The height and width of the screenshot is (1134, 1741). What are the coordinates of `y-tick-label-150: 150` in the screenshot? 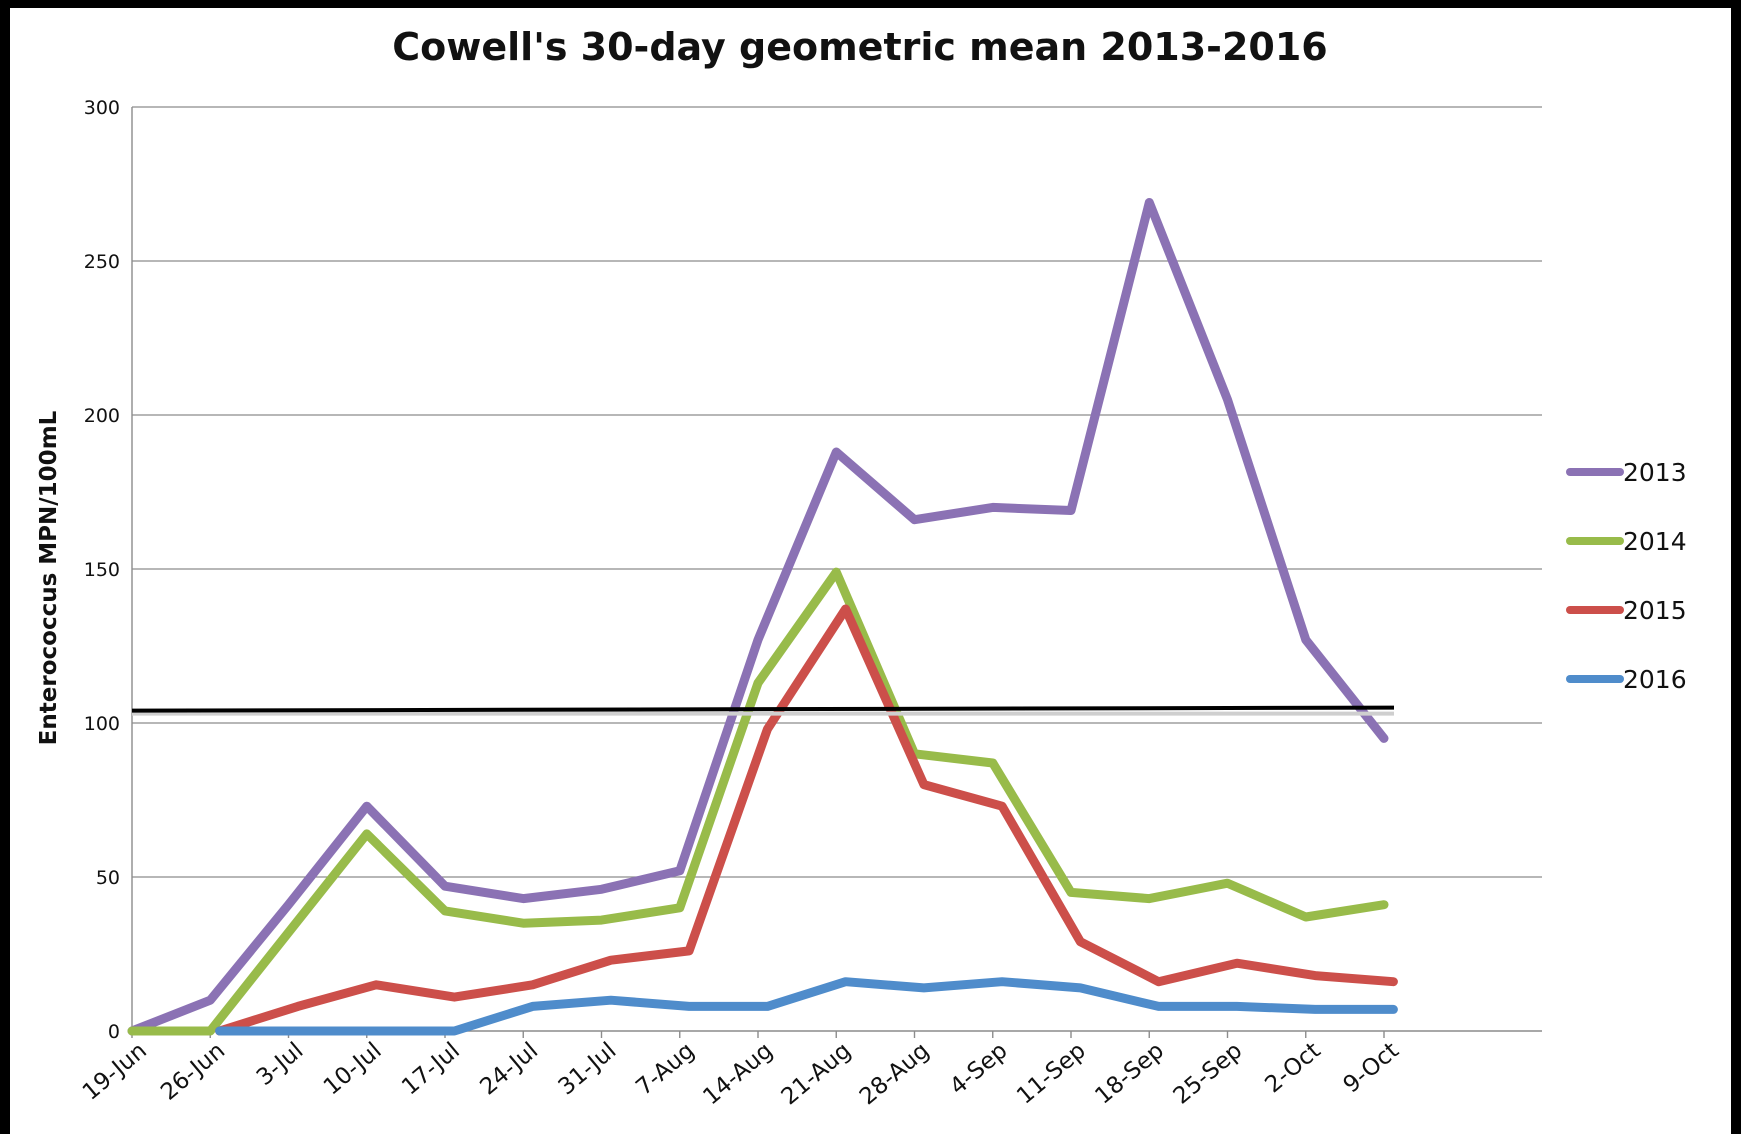 It's located at (102, 570).